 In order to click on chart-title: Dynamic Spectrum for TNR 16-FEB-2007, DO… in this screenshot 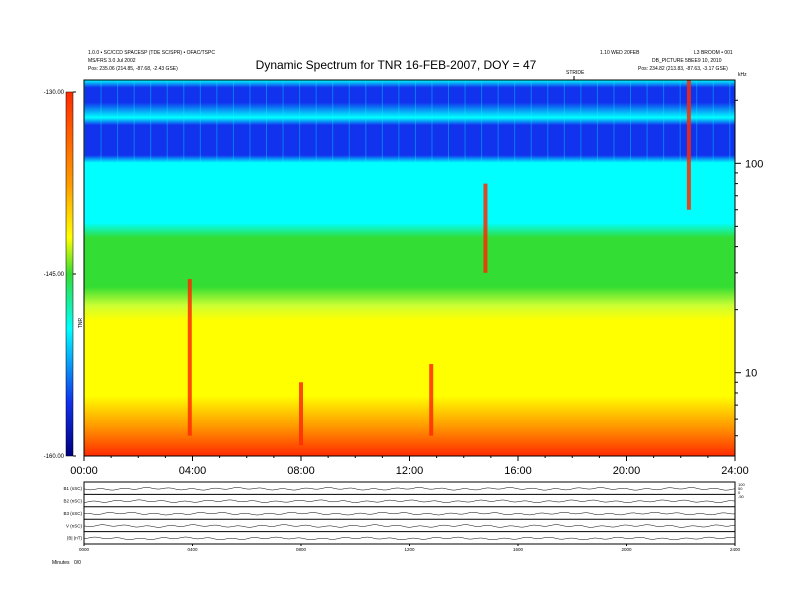, I will do `click(396, 65)`.